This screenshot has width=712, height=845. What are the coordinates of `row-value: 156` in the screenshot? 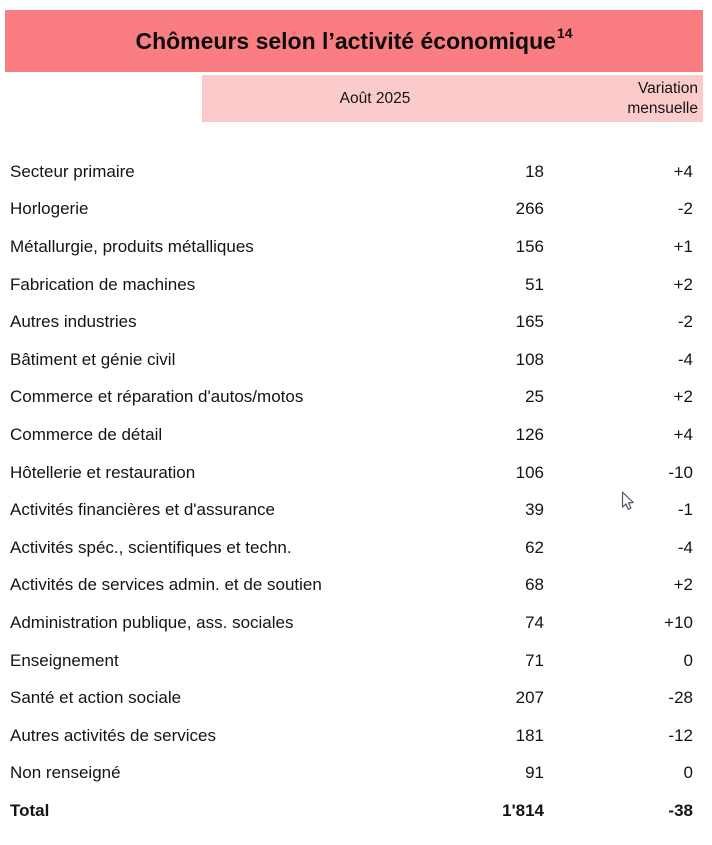 It's located at (529, 246).